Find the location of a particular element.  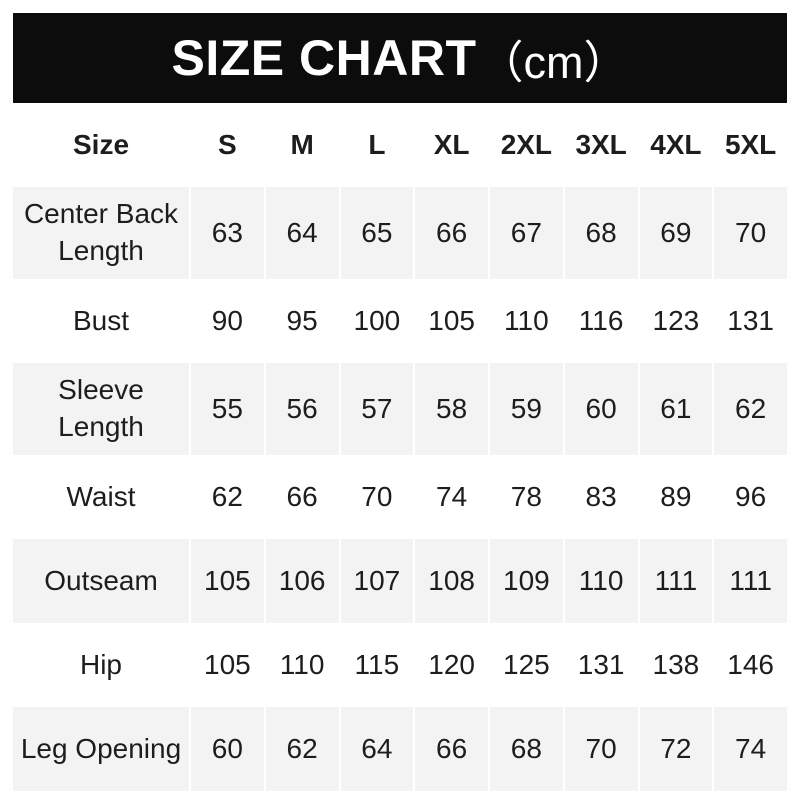

row-label: Sleeve Length is located at coordinates (101, 409).